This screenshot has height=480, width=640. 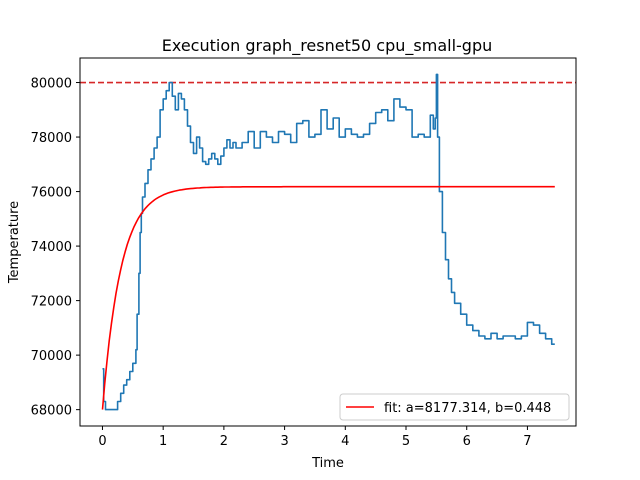 I want to click on x-tick-label: 7, so click(x=527, y=441).